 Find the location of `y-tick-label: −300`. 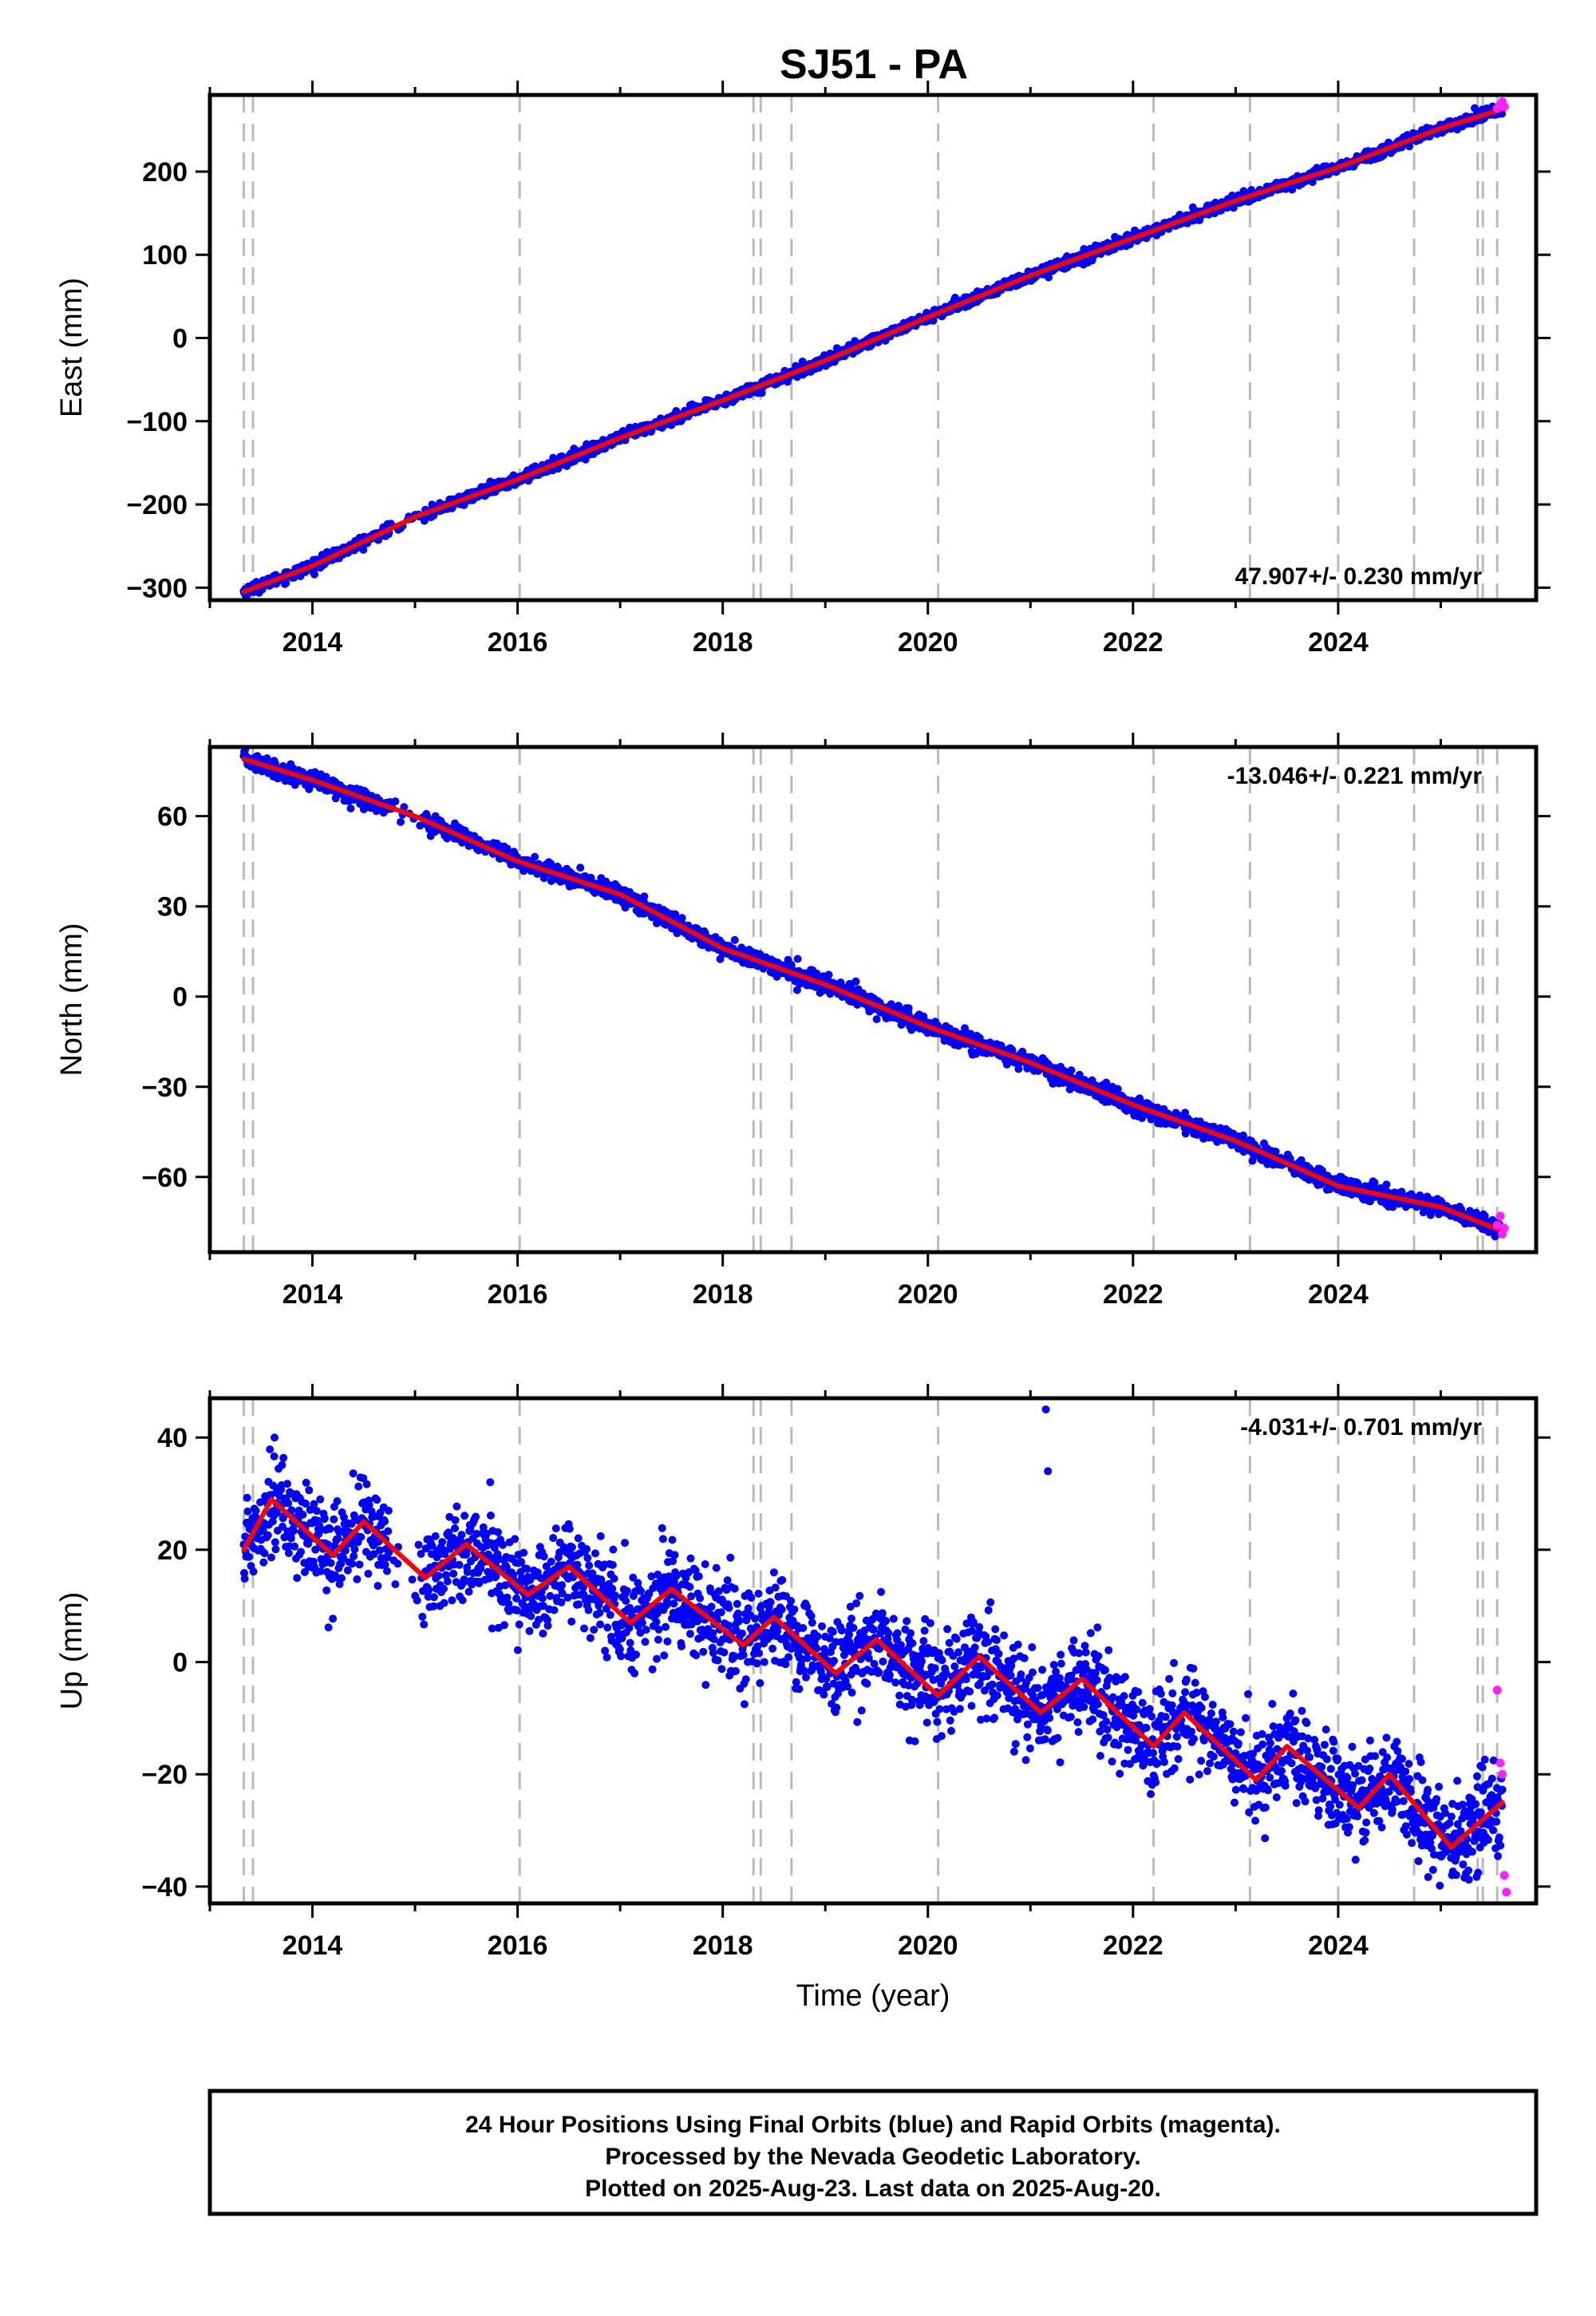

y-tick-label: −300 is located at coordinates (157, 588).